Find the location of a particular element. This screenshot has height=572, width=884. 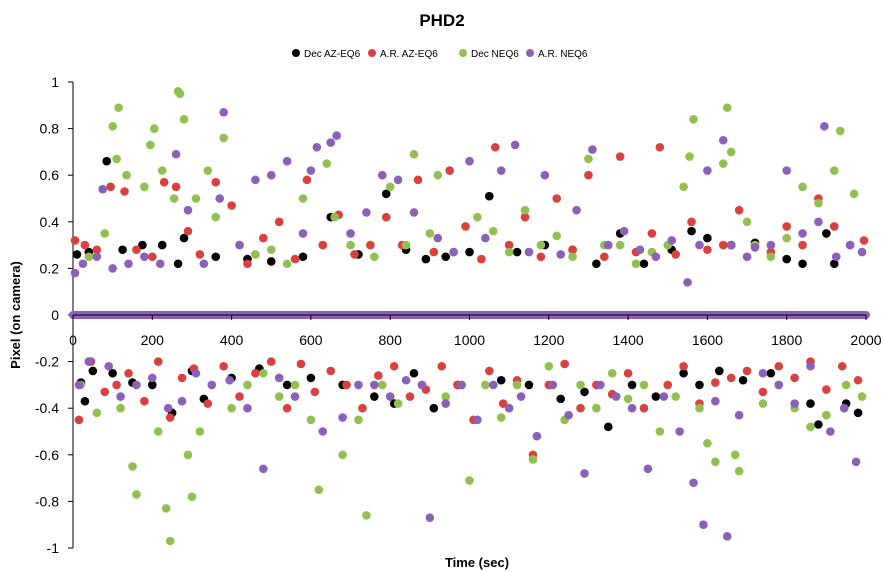

y-tick-label: 0.6 is located at coordinates (50, 175).